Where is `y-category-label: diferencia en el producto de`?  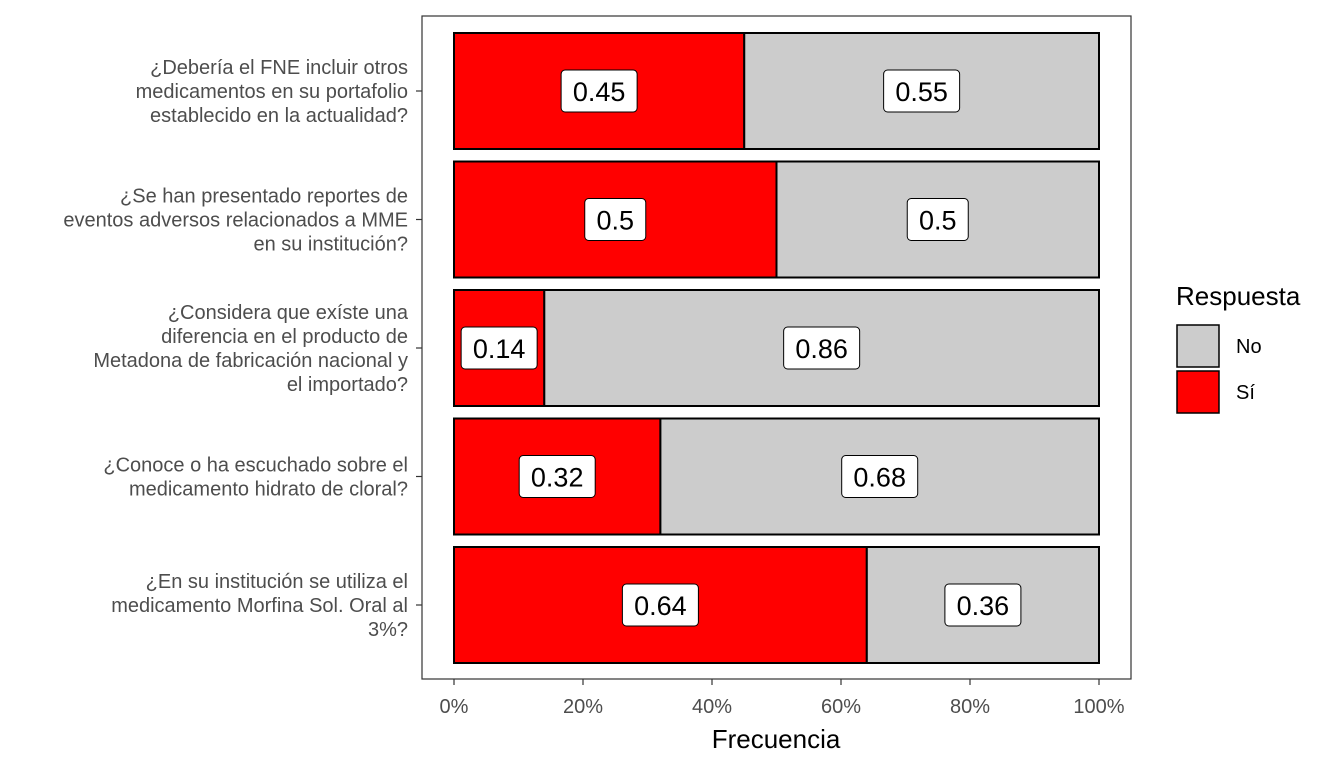
y-category-label: diferencia en el producto de is located at coordinates (284, 337).